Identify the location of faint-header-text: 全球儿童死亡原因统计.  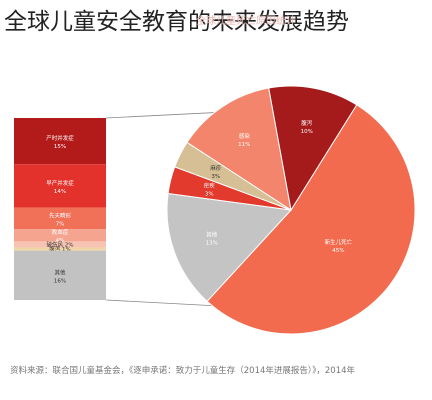
(246, 21).